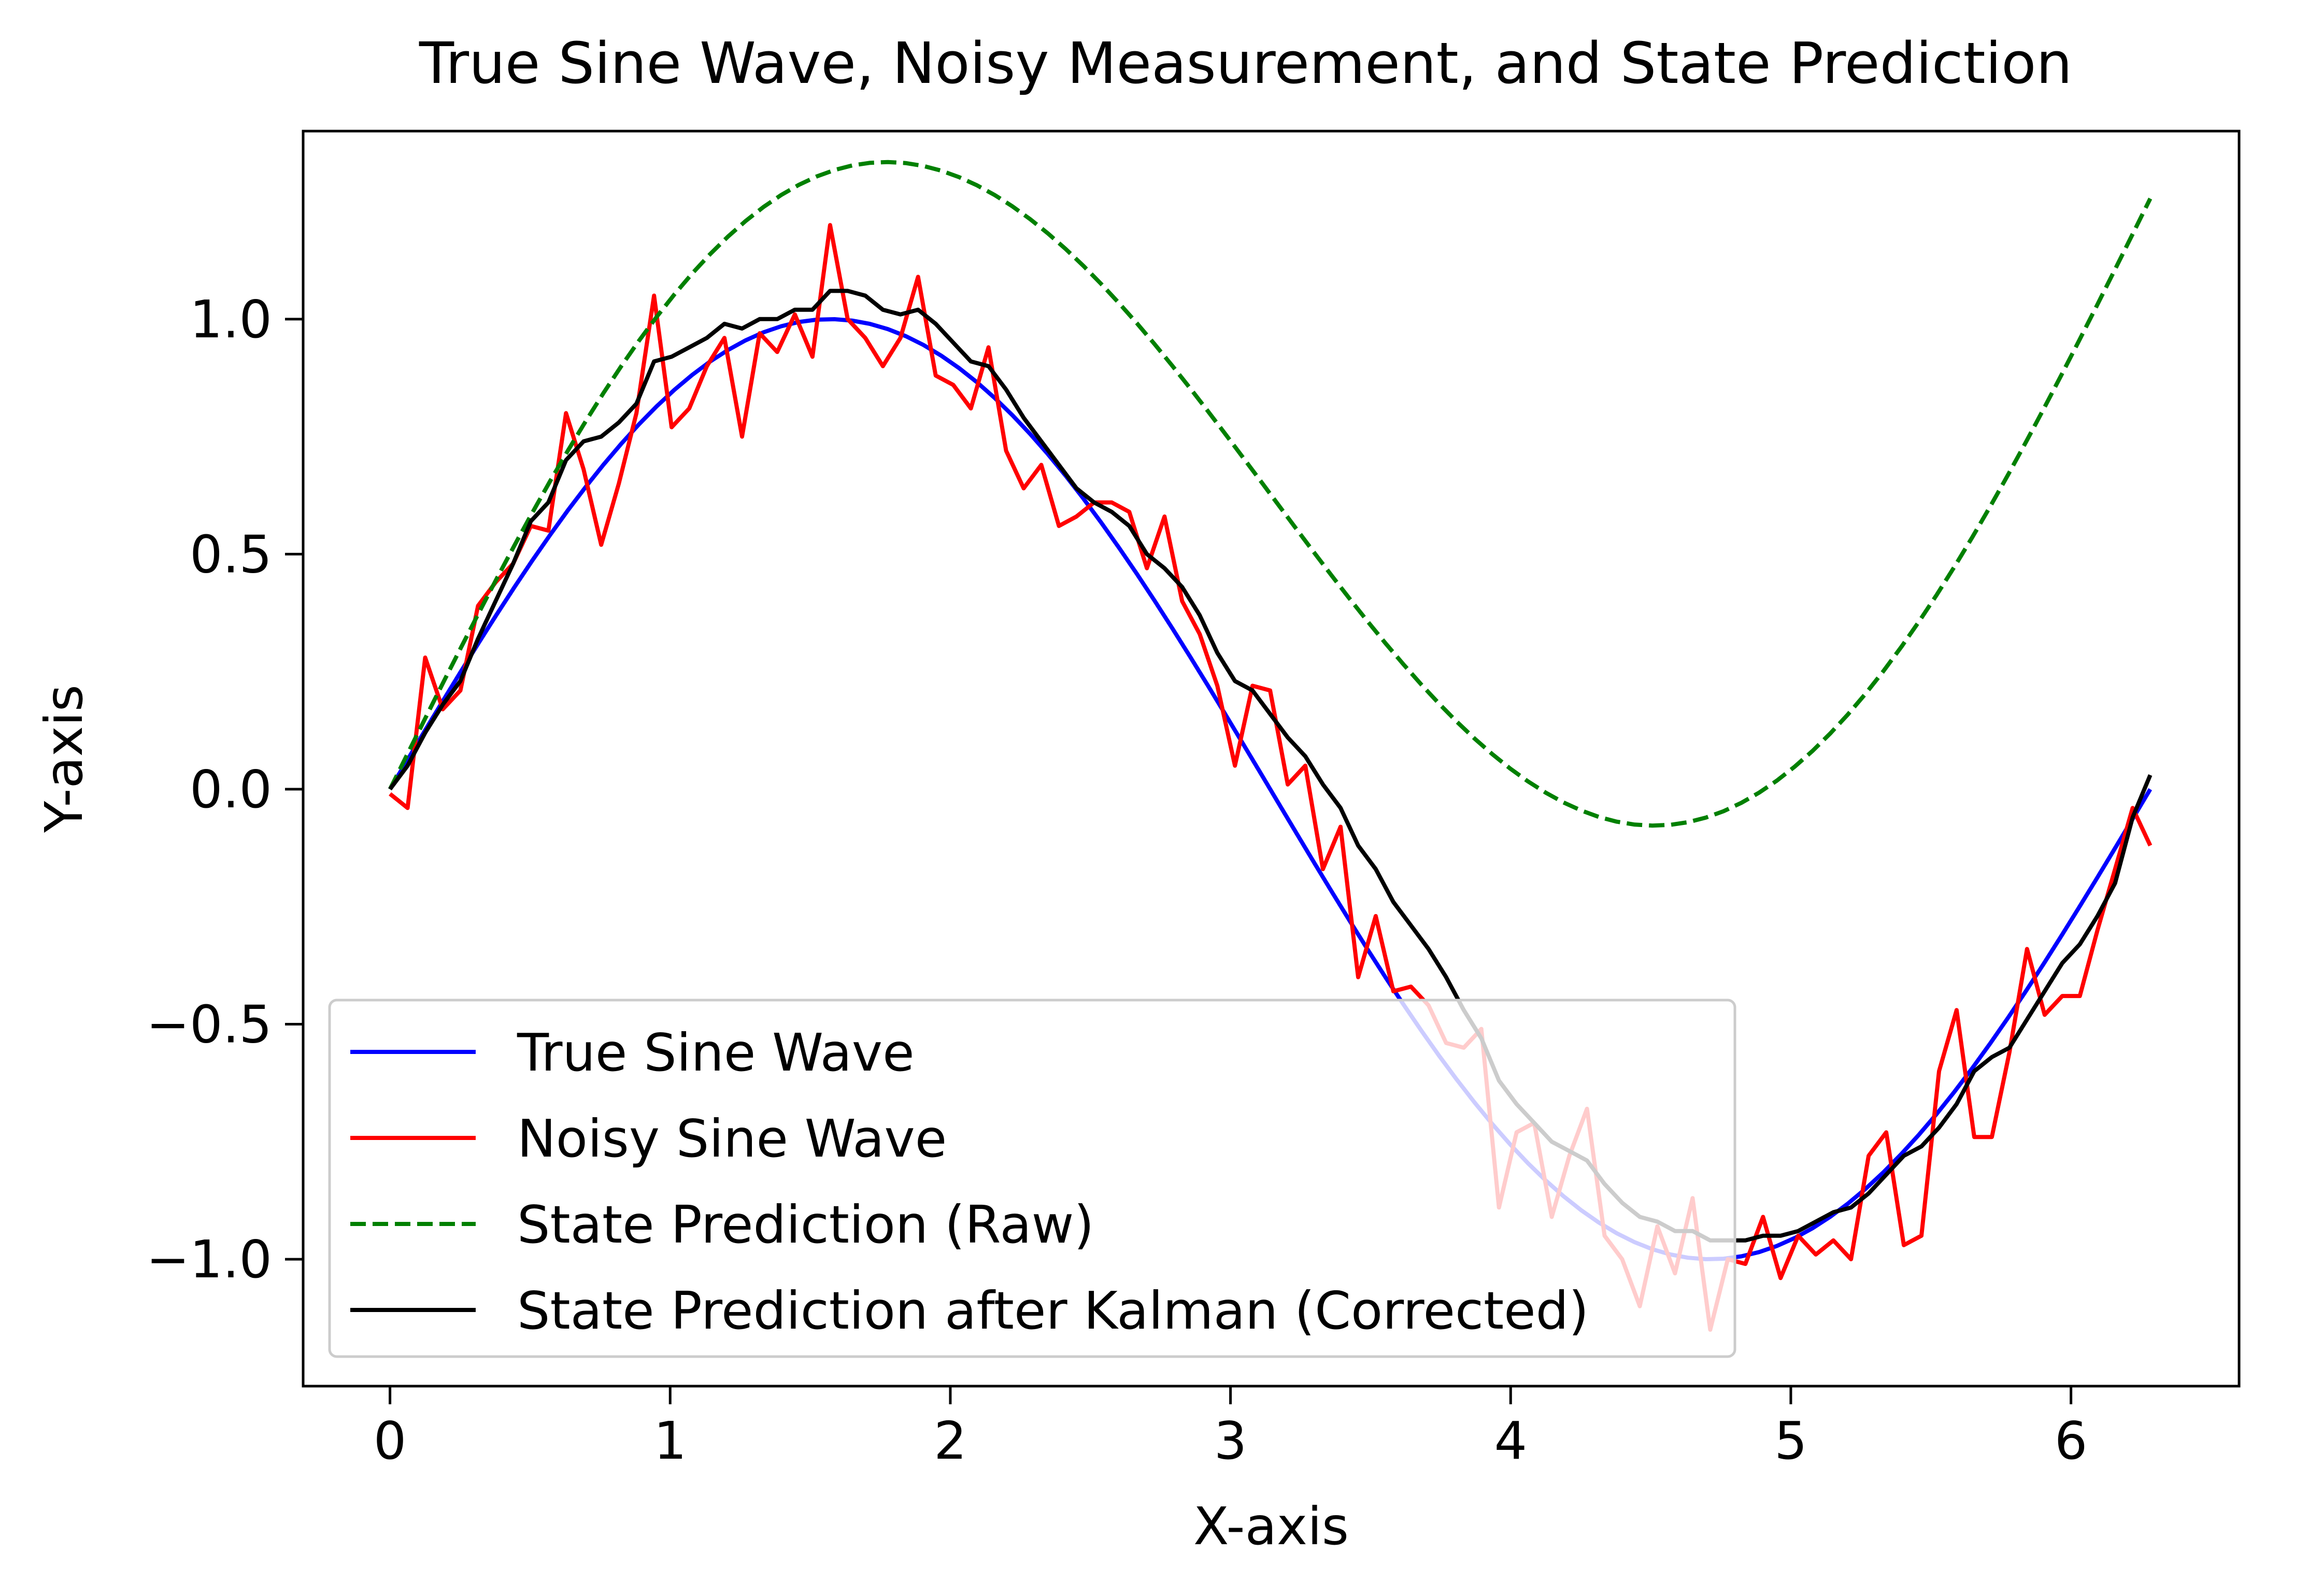  I want to click on y-axis: −1.0 −0.5 0.0 0.5 1.0, so click(224, 789).